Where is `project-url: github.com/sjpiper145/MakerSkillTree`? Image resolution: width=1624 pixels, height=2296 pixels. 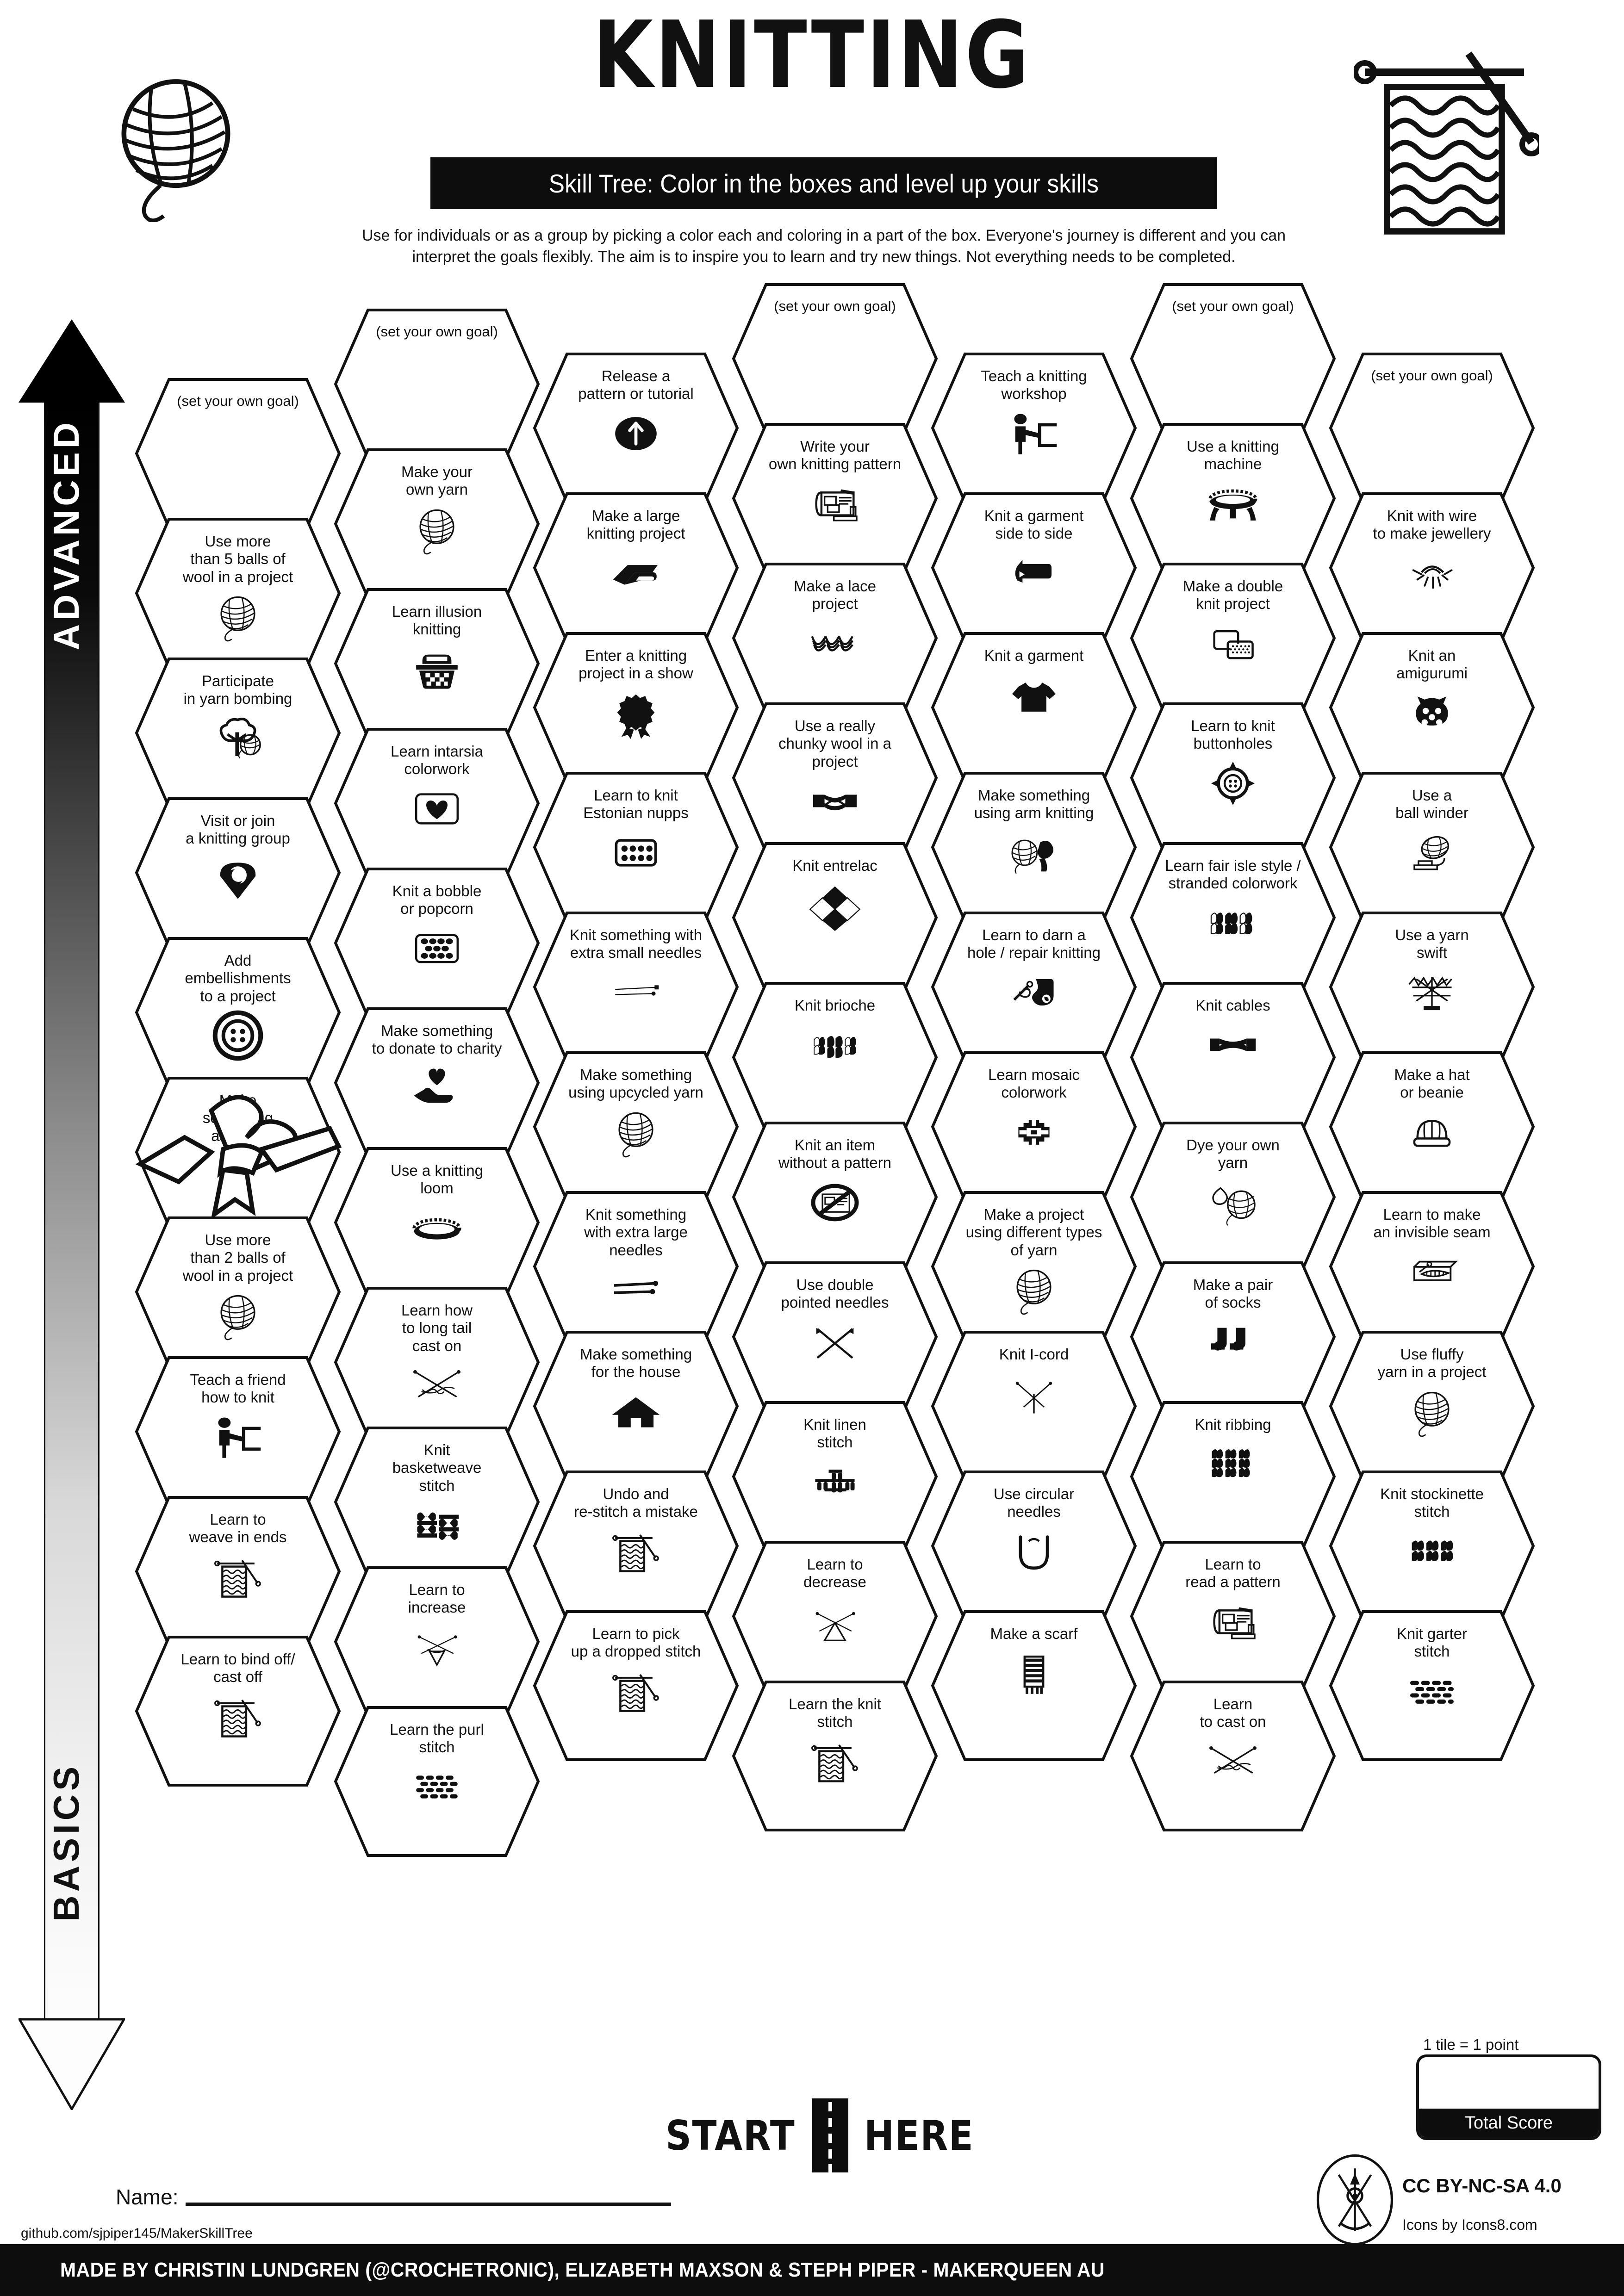
project-url: github.com/sjpiper145/MakerSkillTree is located at coordinates (137, 2233).